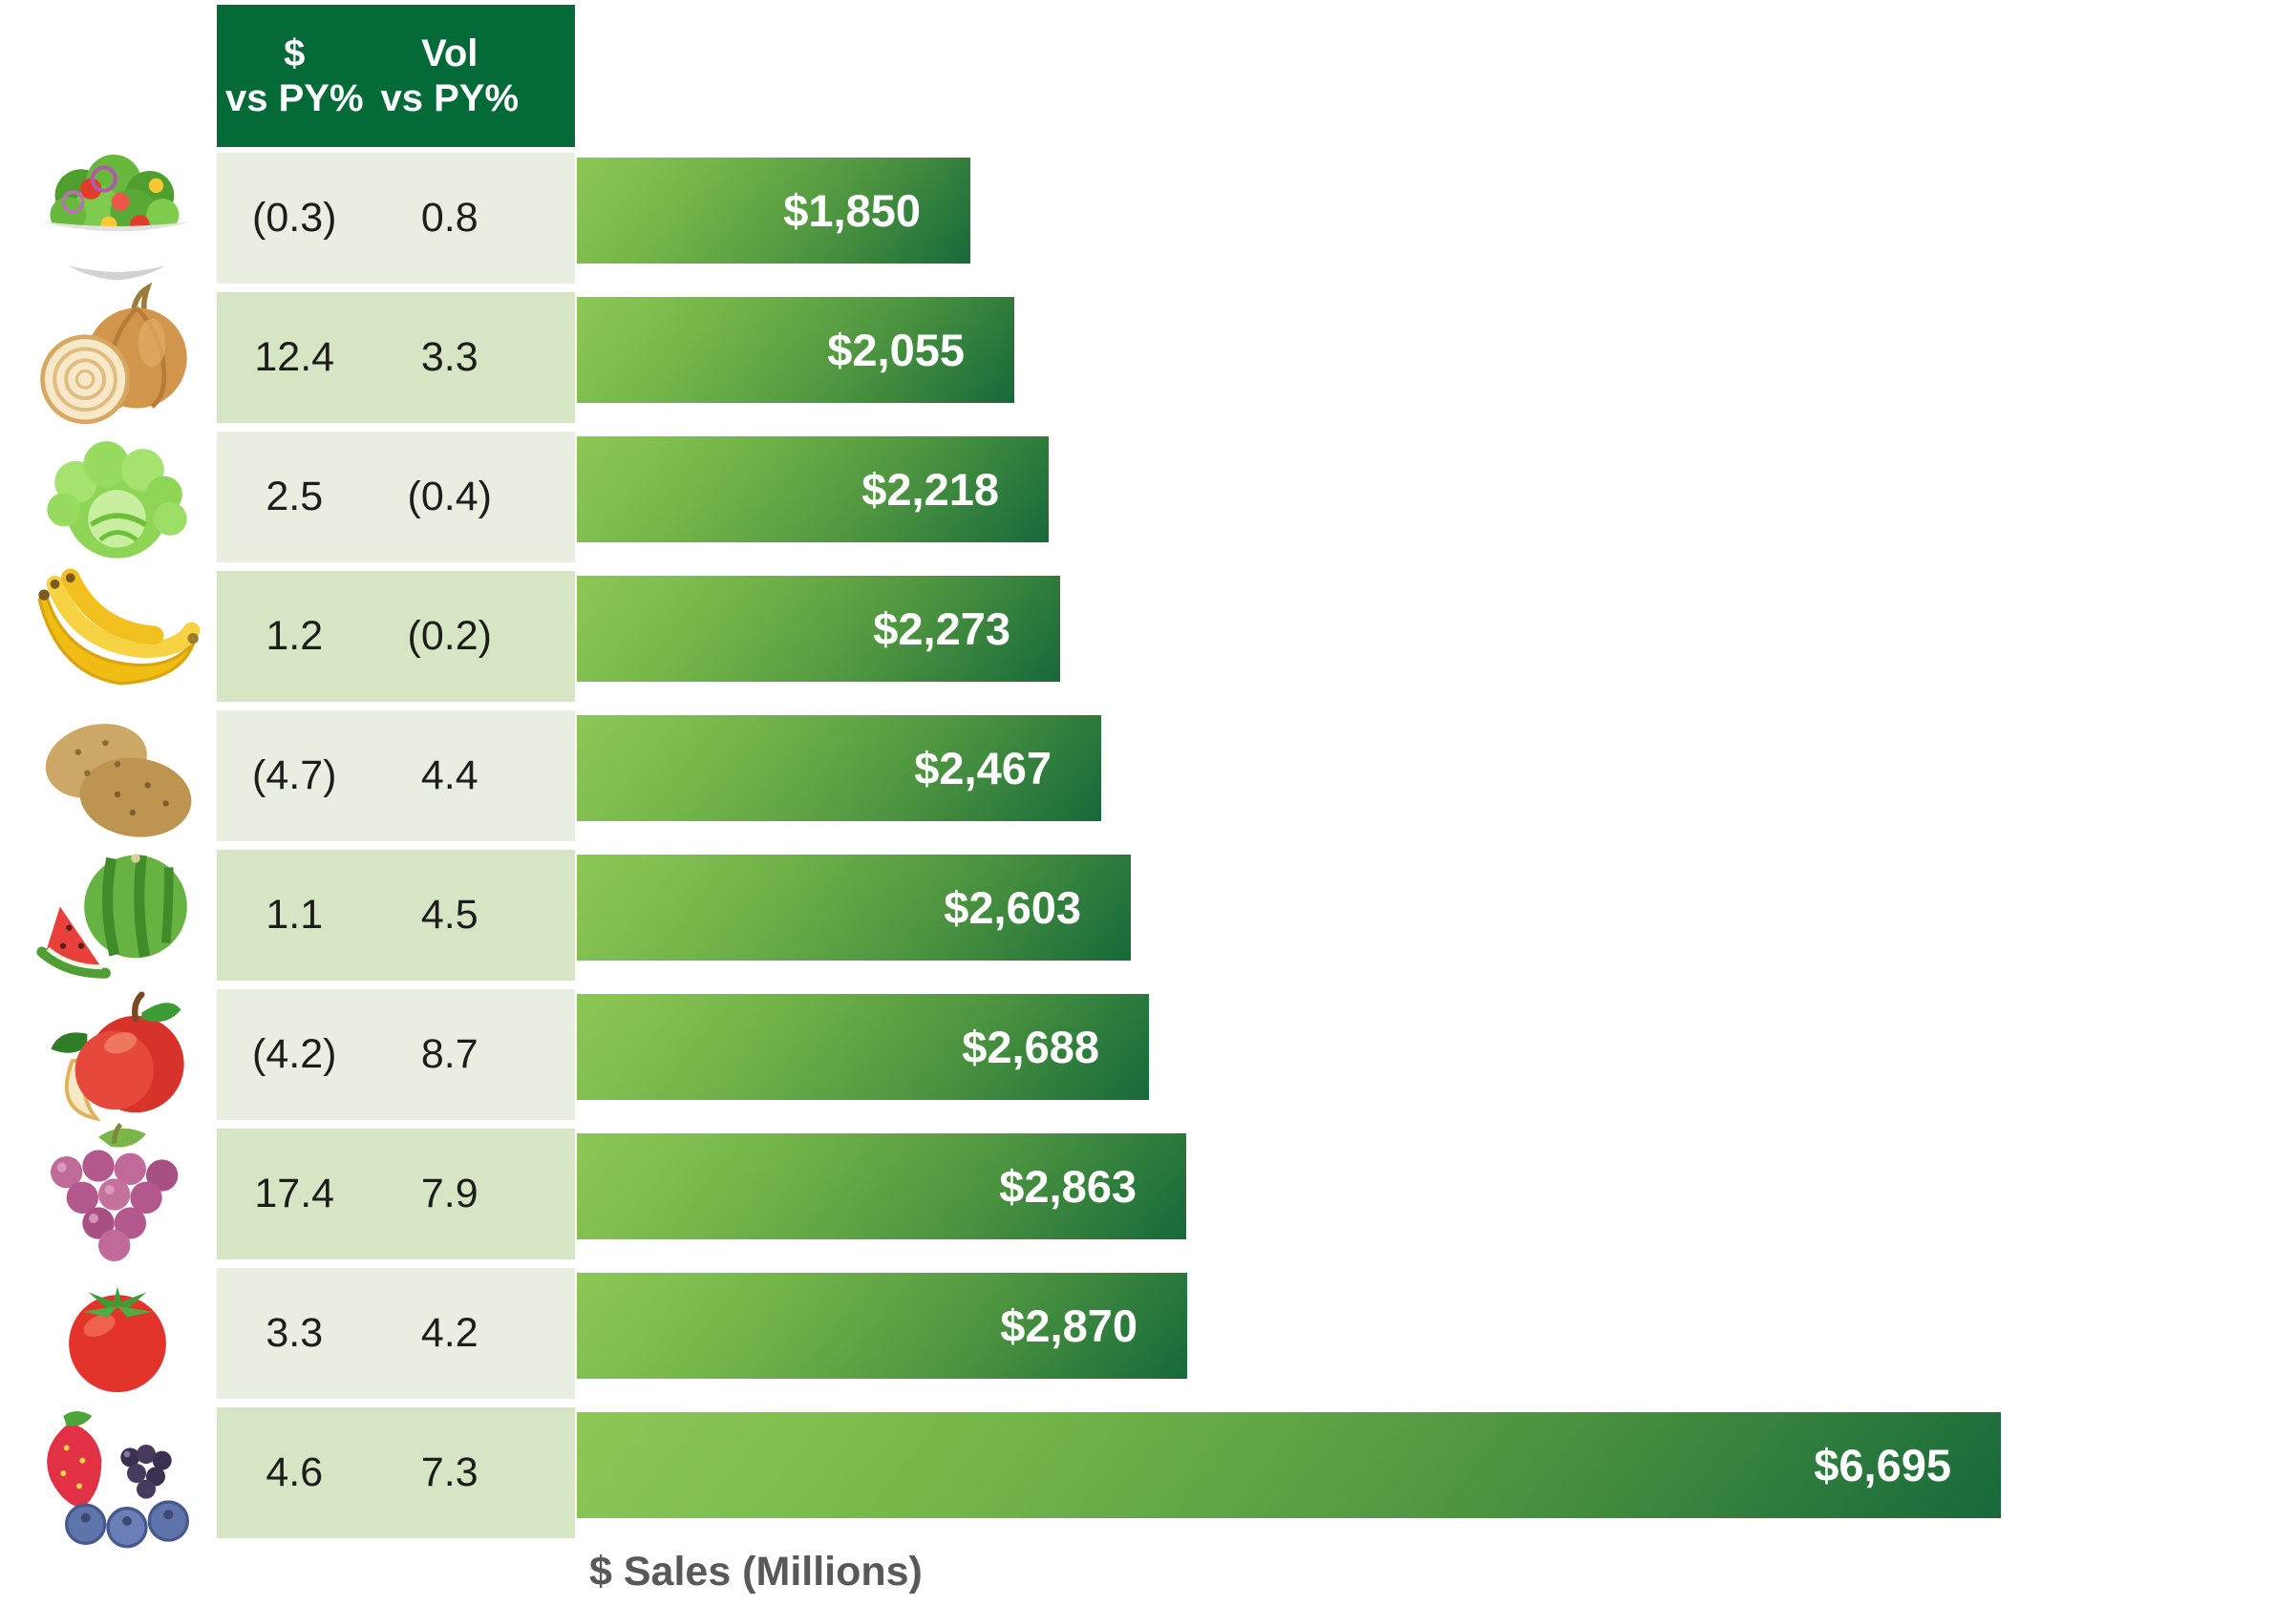 Image resolution: width=2296 pixels, height=1606 pixels. I want to click on vol-vs-py-value: 7.9, so click(449, 1193).